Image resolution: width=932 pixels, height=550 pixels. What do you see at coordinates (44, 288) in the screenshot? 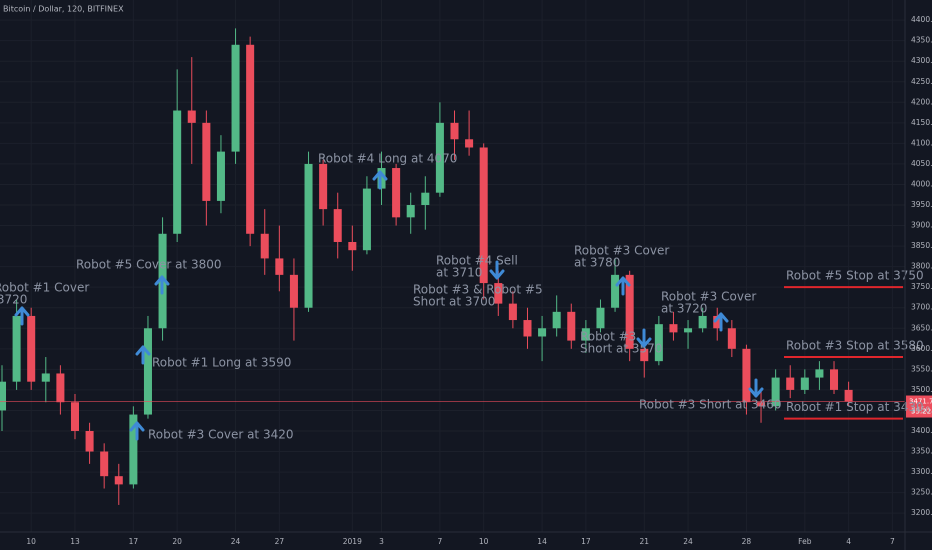
I see `annotation-label: Robot #1 Cover` at bounding box center [44, 288].